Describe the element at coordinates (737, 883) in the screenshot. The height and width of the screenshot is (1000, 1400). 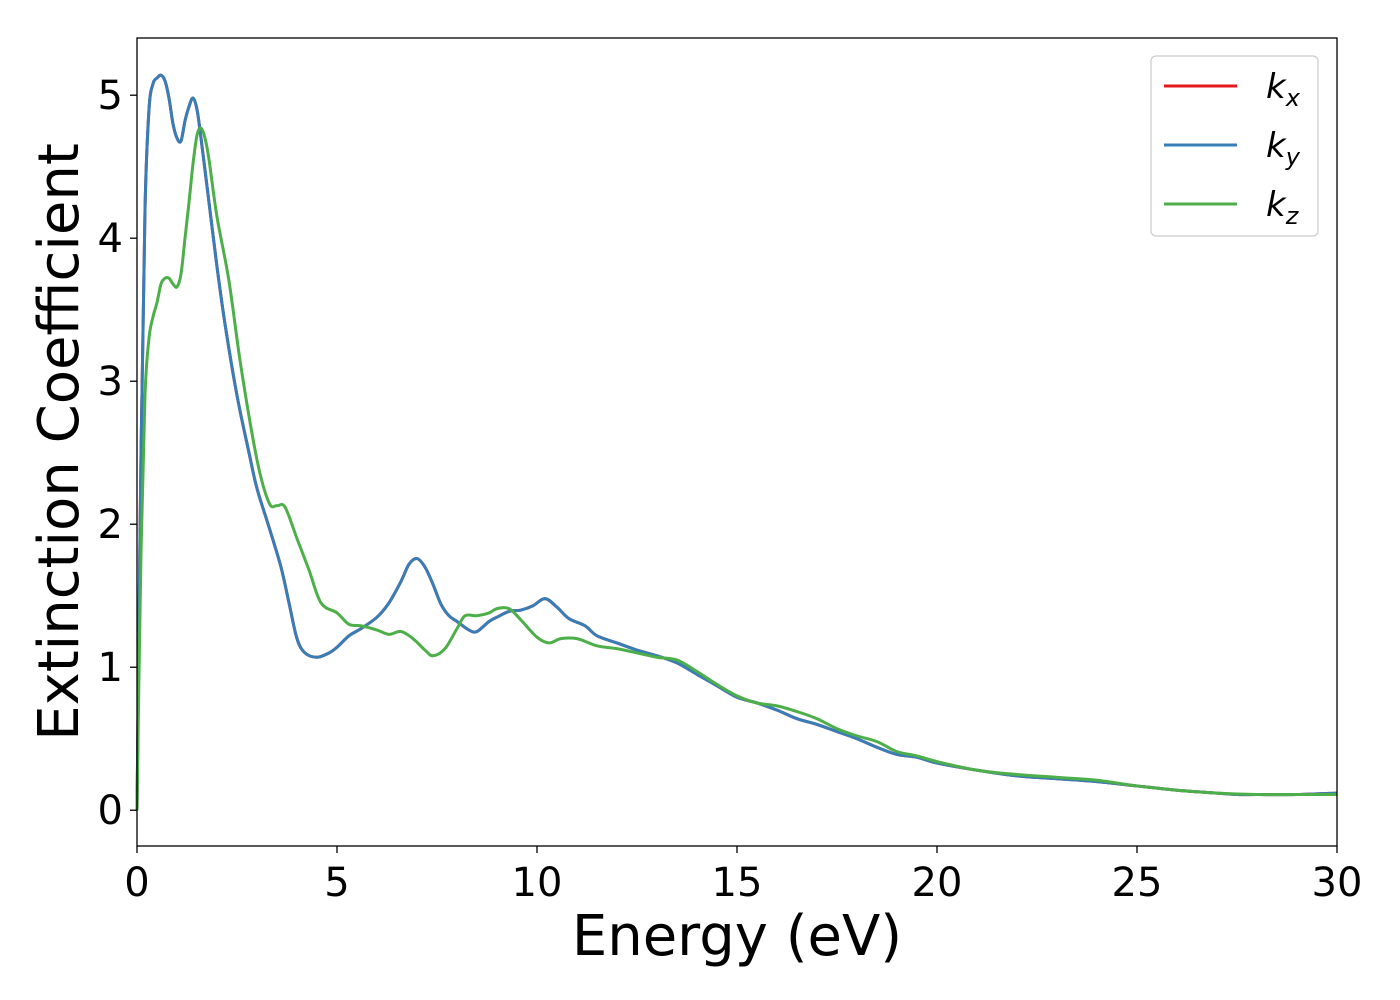
I see `x-tick-label: 15` at that location.